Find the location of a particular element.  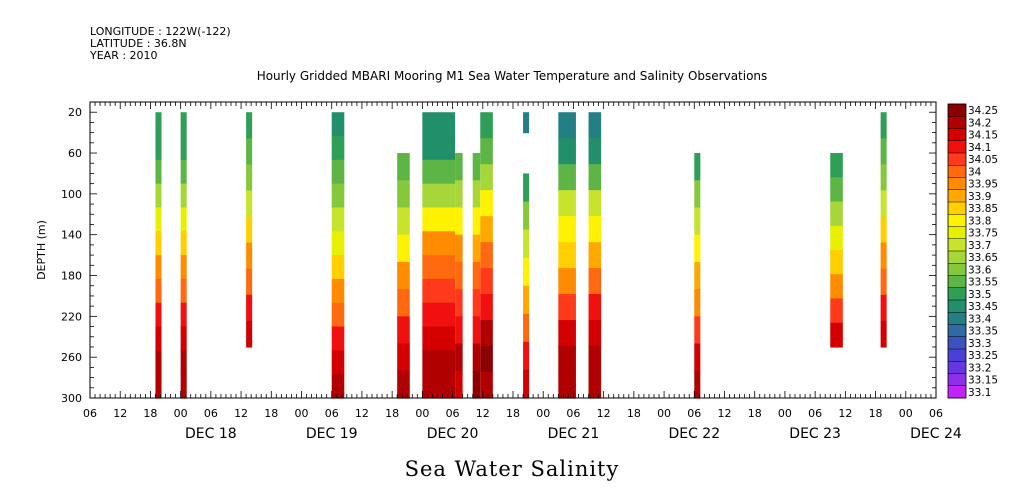

longitude-label: LONGITUDE : 122W(-122) is located at coordinates (160, 31).